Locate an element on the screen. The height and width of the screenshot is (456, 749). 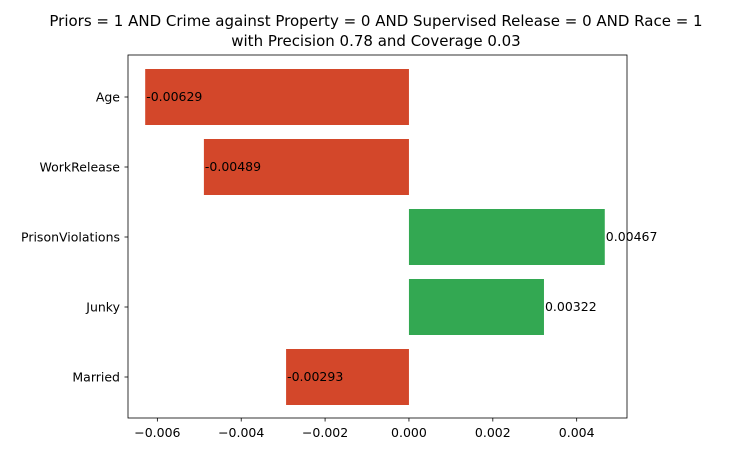
y-tick-label-married: Married is located at coordinates (96, 377).